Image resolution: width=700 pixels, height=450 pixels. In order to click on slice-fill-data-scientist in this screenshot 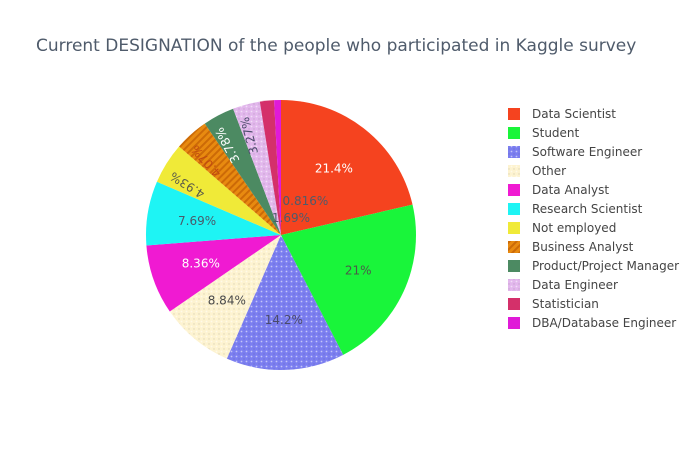, I will do `click(347, 167)`.